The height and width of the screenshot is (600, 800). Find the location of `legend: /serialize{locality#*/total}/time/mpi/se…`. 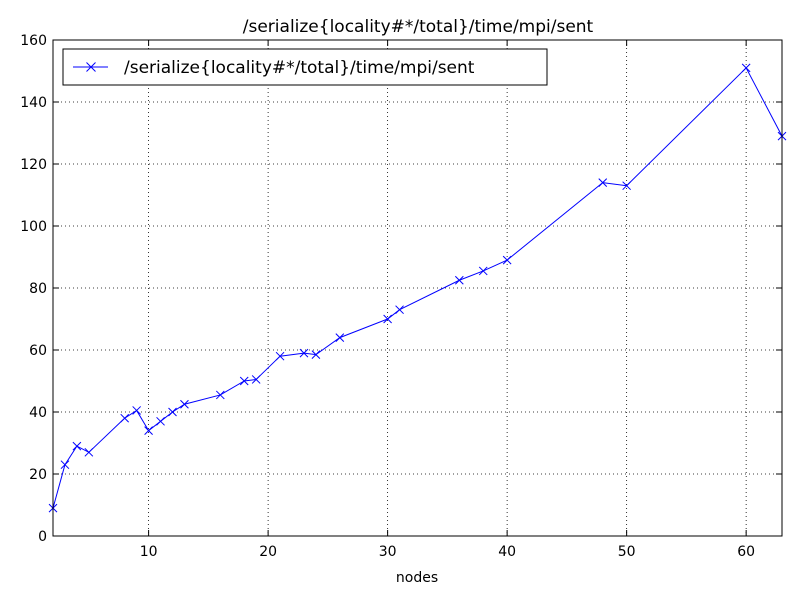

legend: /serialize{locality#*/total}/time/mpi/se… is located at coordinates (305, 67).